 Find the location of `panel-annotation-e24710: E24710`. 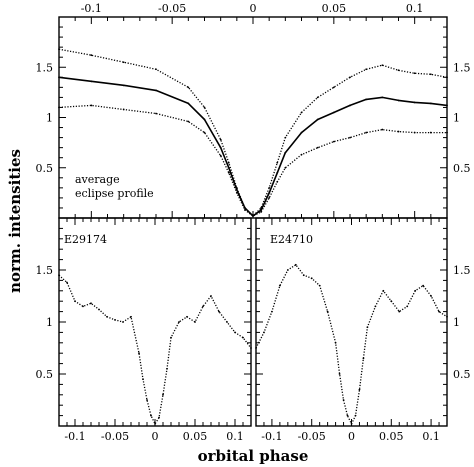

panel-annotation-e24710: E24710 is located at coordinates (291, 239).